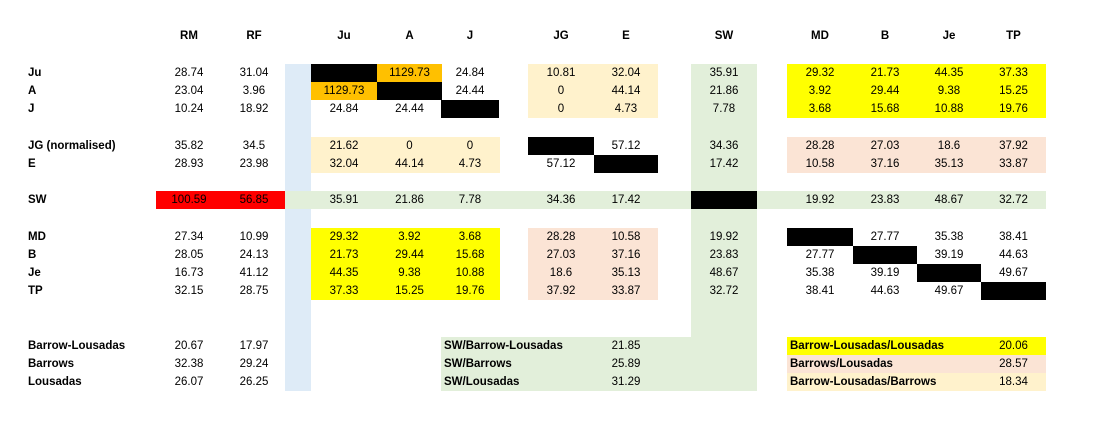 This screenshot has width=1102, height=434. Describe the element at coordinates (724, 237) in the screenshot. I see `sw-cell: 19.92` at that location.